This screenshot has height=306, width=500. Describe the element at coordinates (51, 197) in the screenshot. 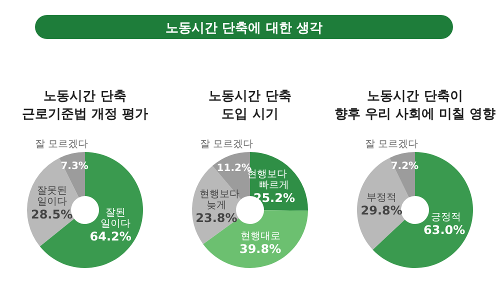

I see `slice-label: 잘못된 일이다` at that location.